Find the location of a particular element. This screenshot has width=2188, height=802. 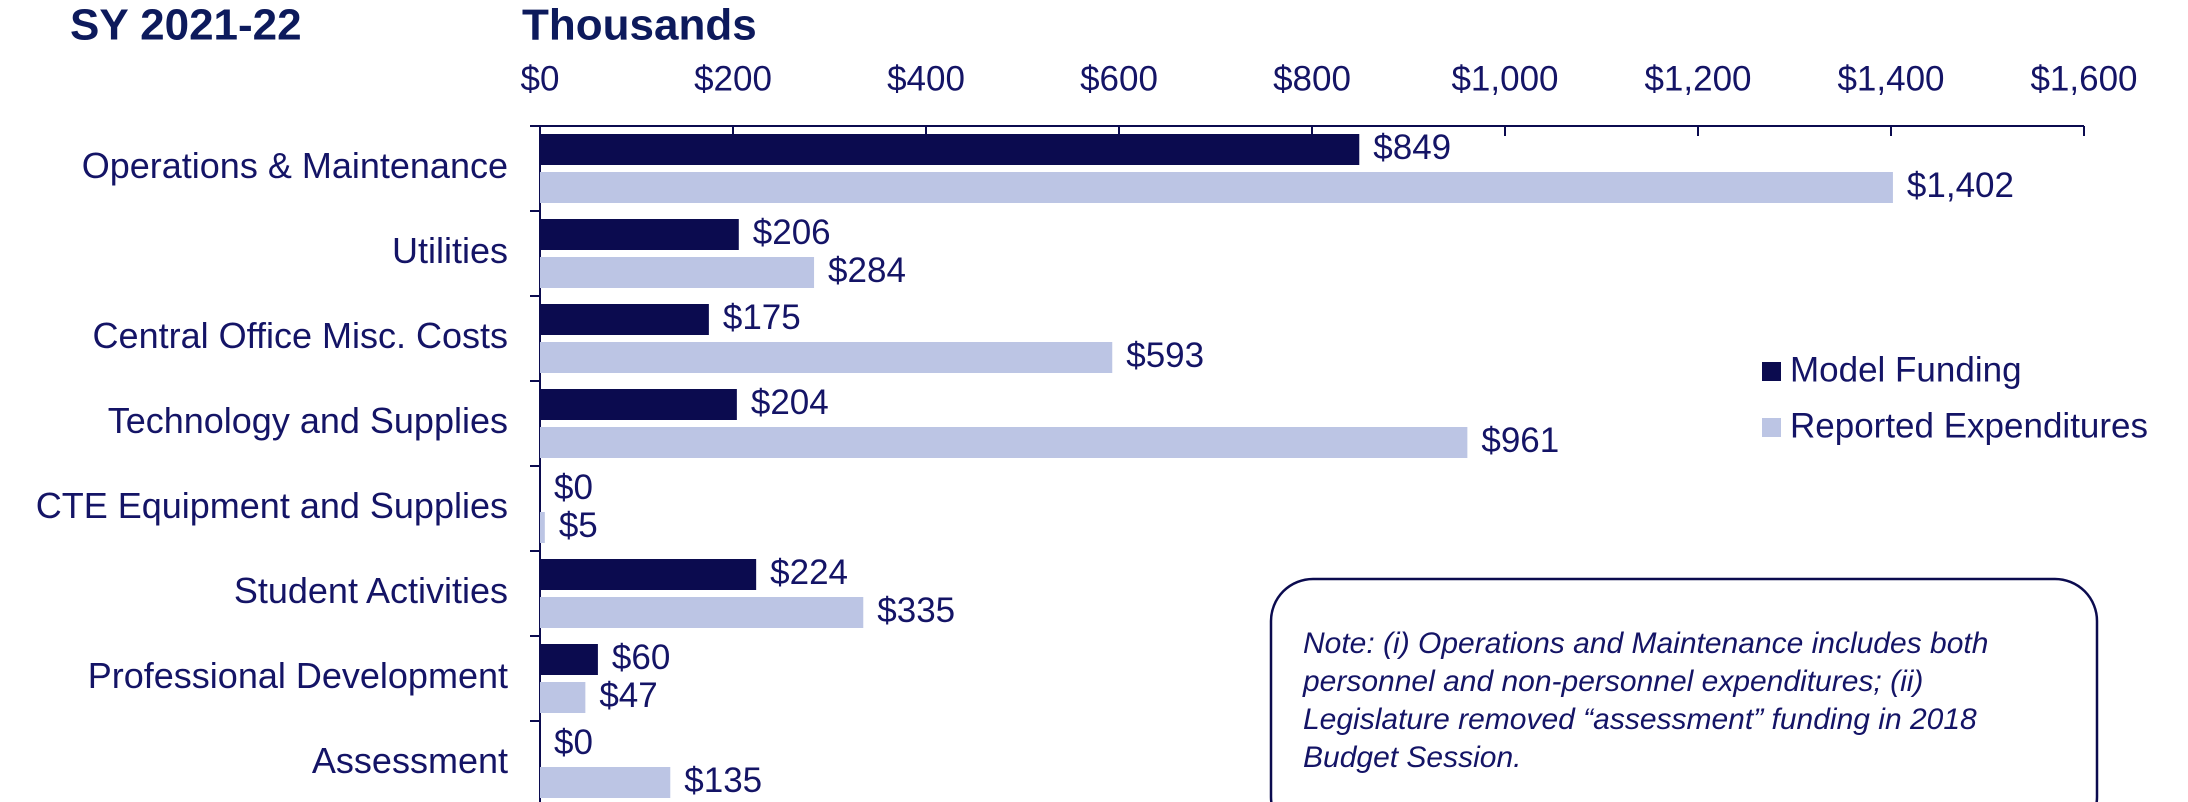

x-tick-label: $1,000 is located at coordinates (1504, 78).